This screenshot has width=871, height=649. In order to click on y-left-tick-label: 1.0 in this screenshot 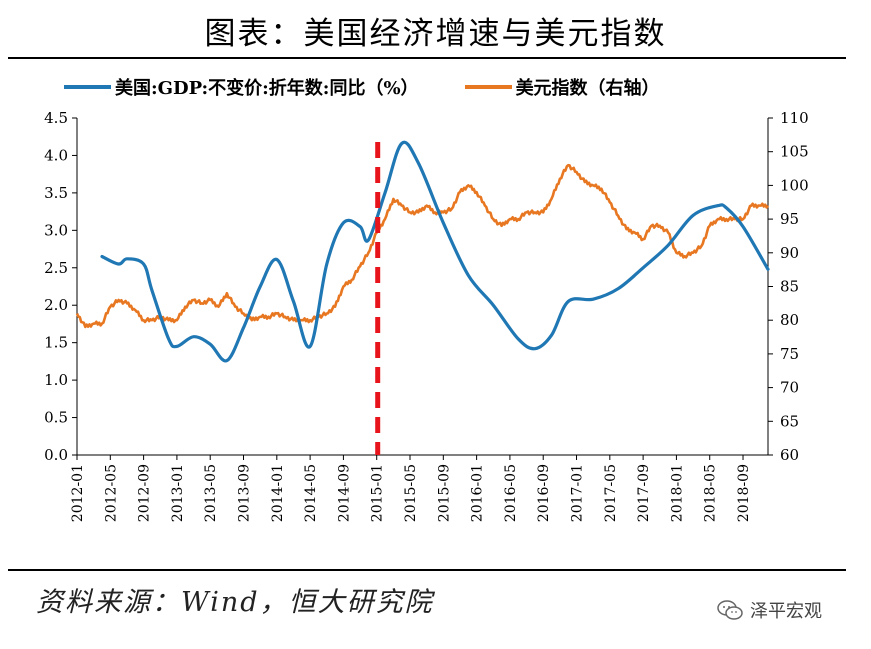, I will do `click(56, 380)`.